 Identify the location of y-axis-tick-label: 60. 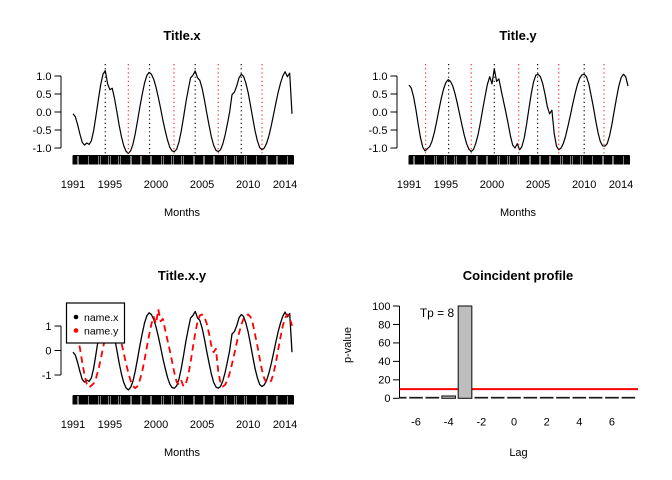
(384, 344).